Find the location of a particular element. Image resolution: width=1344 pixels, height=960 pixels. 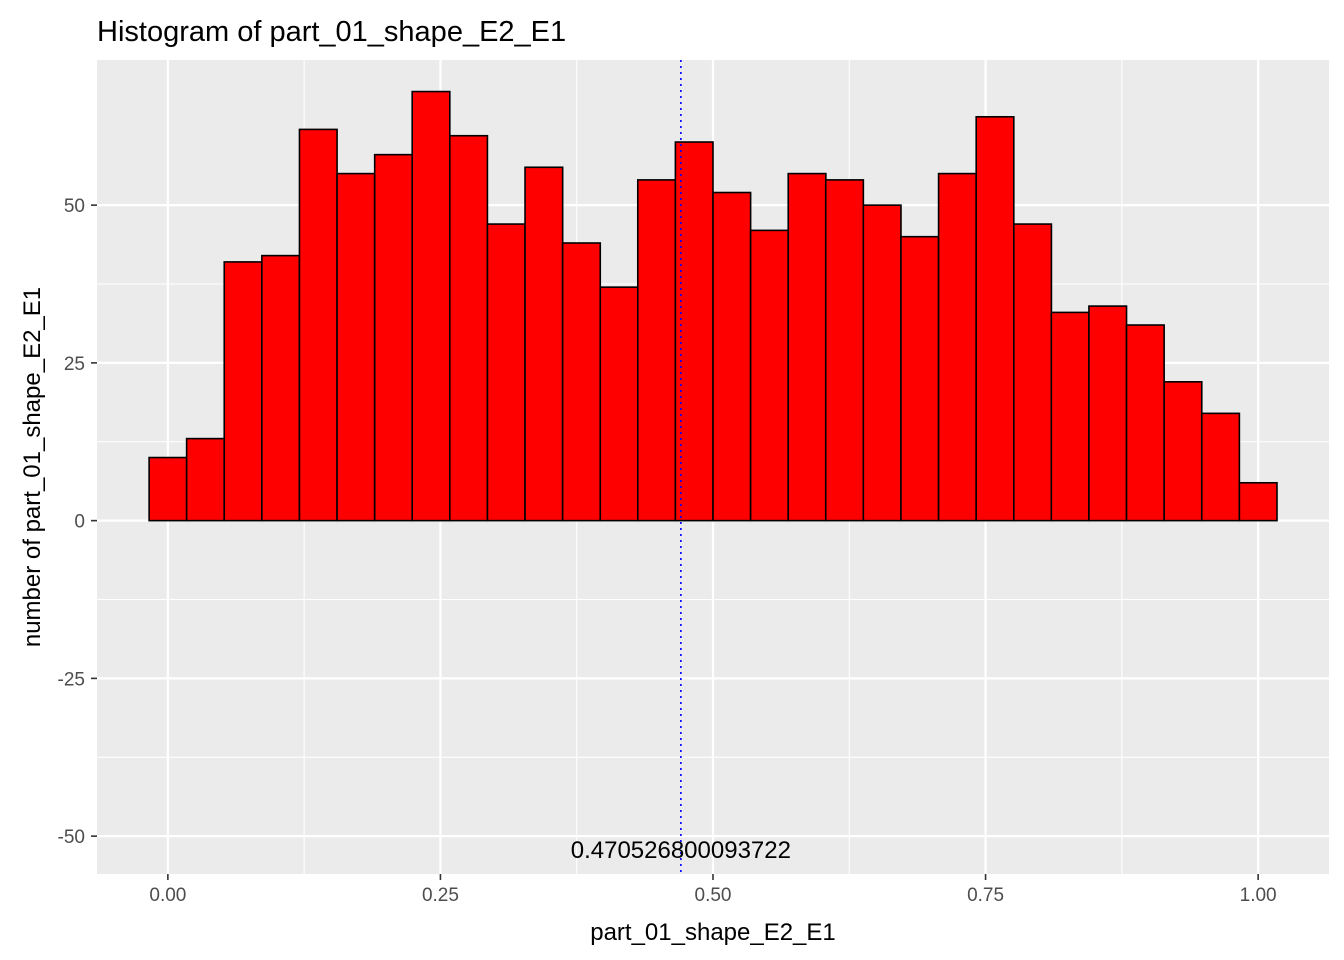

y-axis-title: number of part_01_shape_E2_E1 is located at coordinates (32, 467).